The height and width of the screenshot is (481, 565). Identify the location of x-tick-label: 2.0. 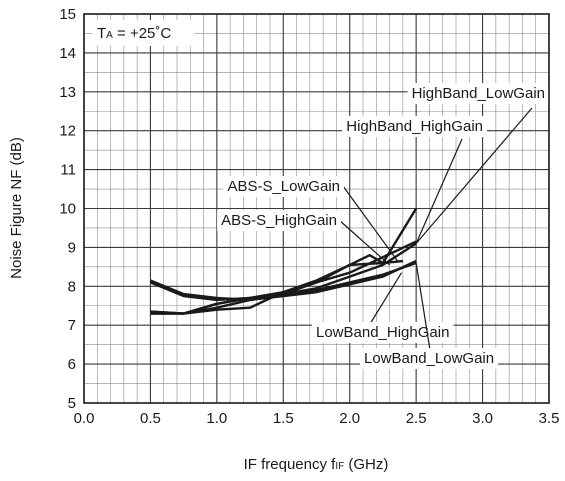
(349, 418).